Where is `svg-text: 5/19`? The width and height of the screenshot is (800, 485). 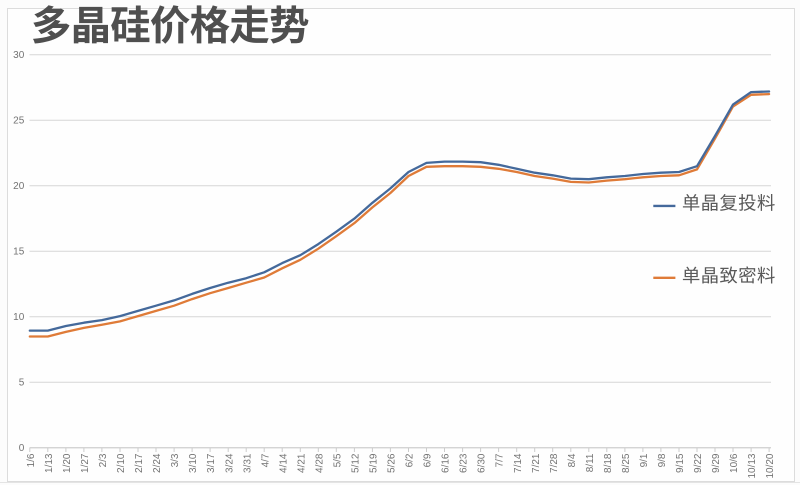 svg-text: 5/19 is located at coordinates (374, 463).